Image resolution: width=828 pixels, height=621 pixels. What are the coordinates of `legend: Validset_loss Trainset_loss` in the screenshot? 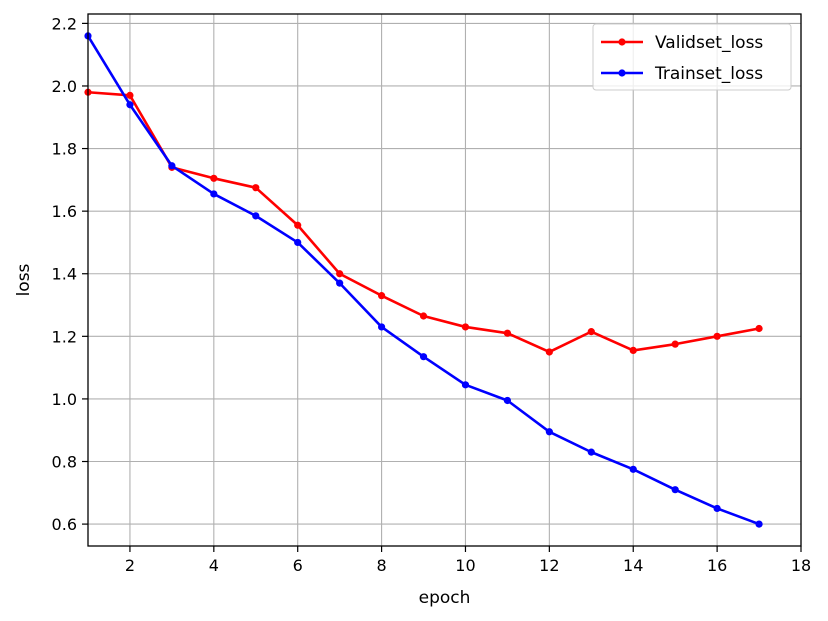 It's located at (692, 57).